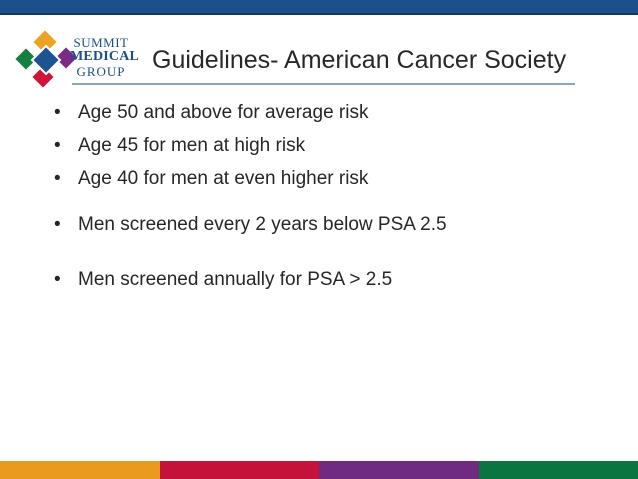  Describe the element at coordinates (101, 42) in the screenshot. I see `logo-text-summit: SUMMIT` at that location.